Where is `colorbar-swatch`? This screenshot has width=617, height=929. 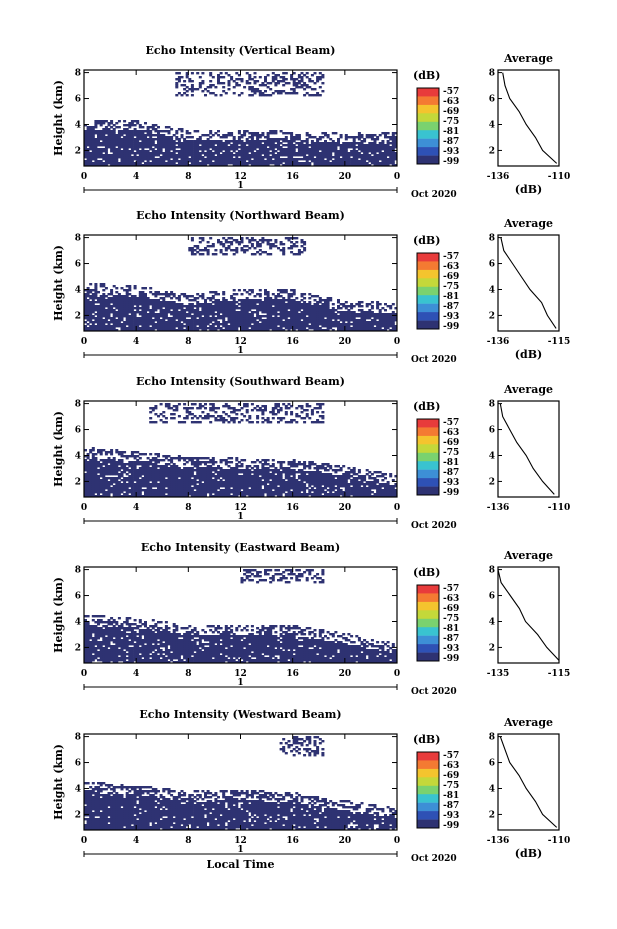
colorbar-swatch is located at coordinates (428, 134).